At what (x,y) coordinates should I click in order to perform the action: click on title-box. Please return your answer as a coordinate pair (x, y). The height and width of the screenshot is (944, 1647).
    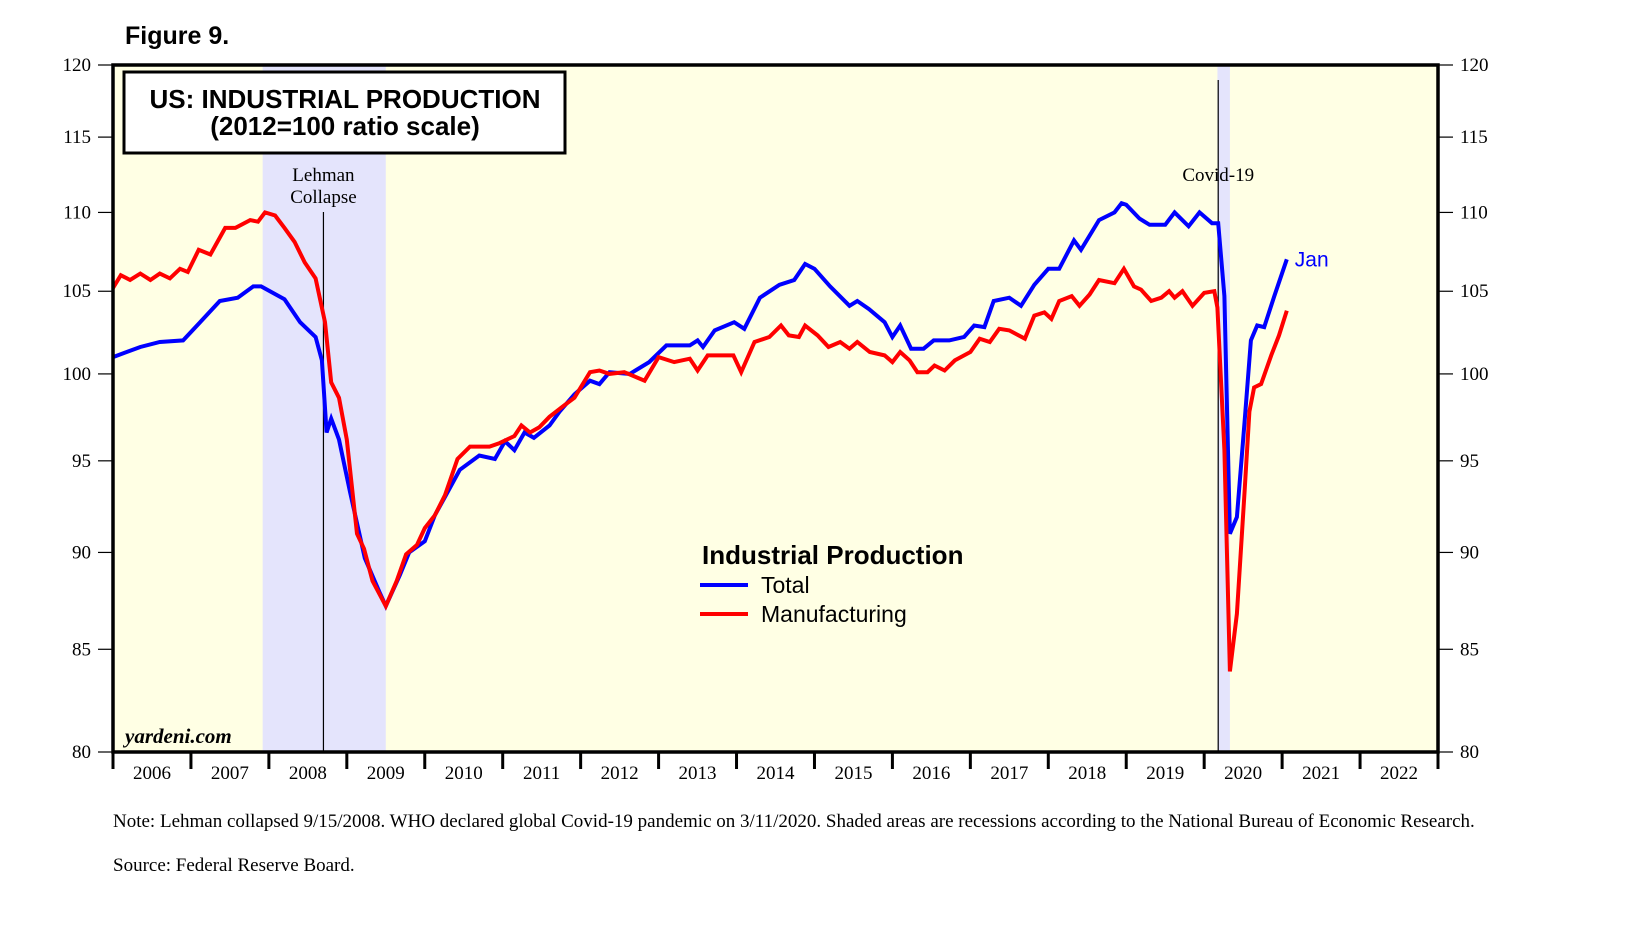
    Looking at the image, I should click on (344, 112).